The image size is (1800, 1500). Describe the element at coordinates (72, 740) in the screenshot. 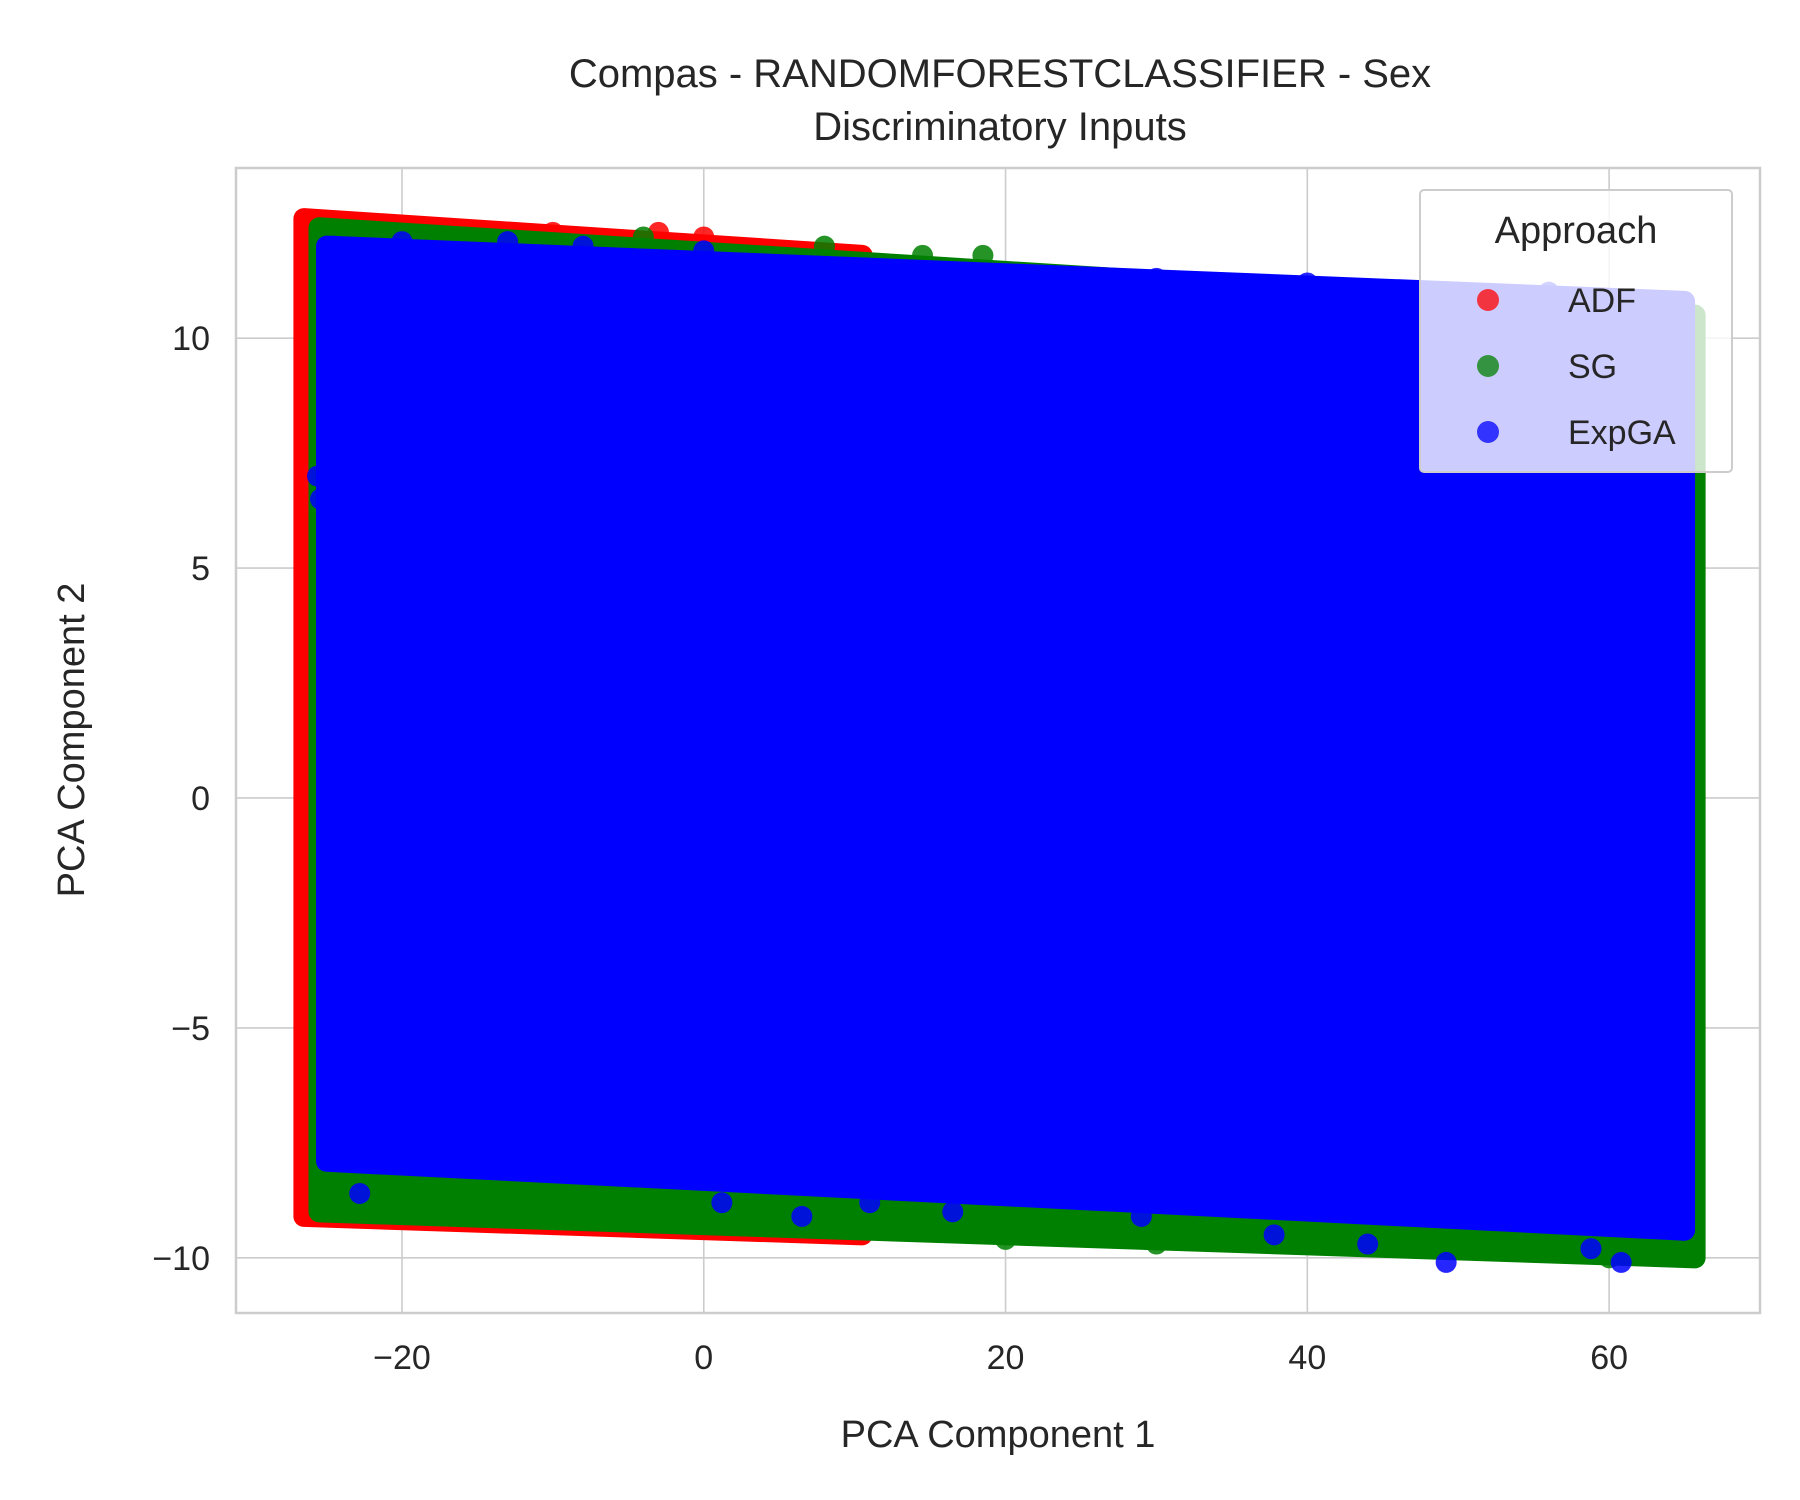

I see `y-axis-label: PCA Component 2` at that location.